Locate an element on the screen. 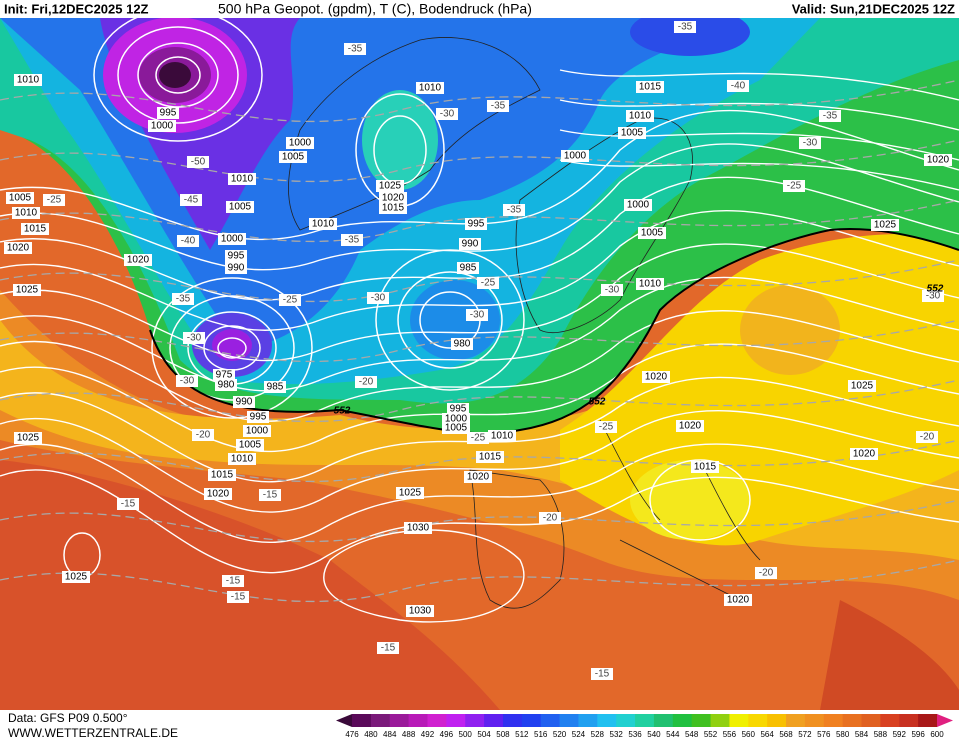 The width and height of the screenshot is (959, 741). site: WWW.WETTERZENTRALE.DE is located at coordinates (93, 733).